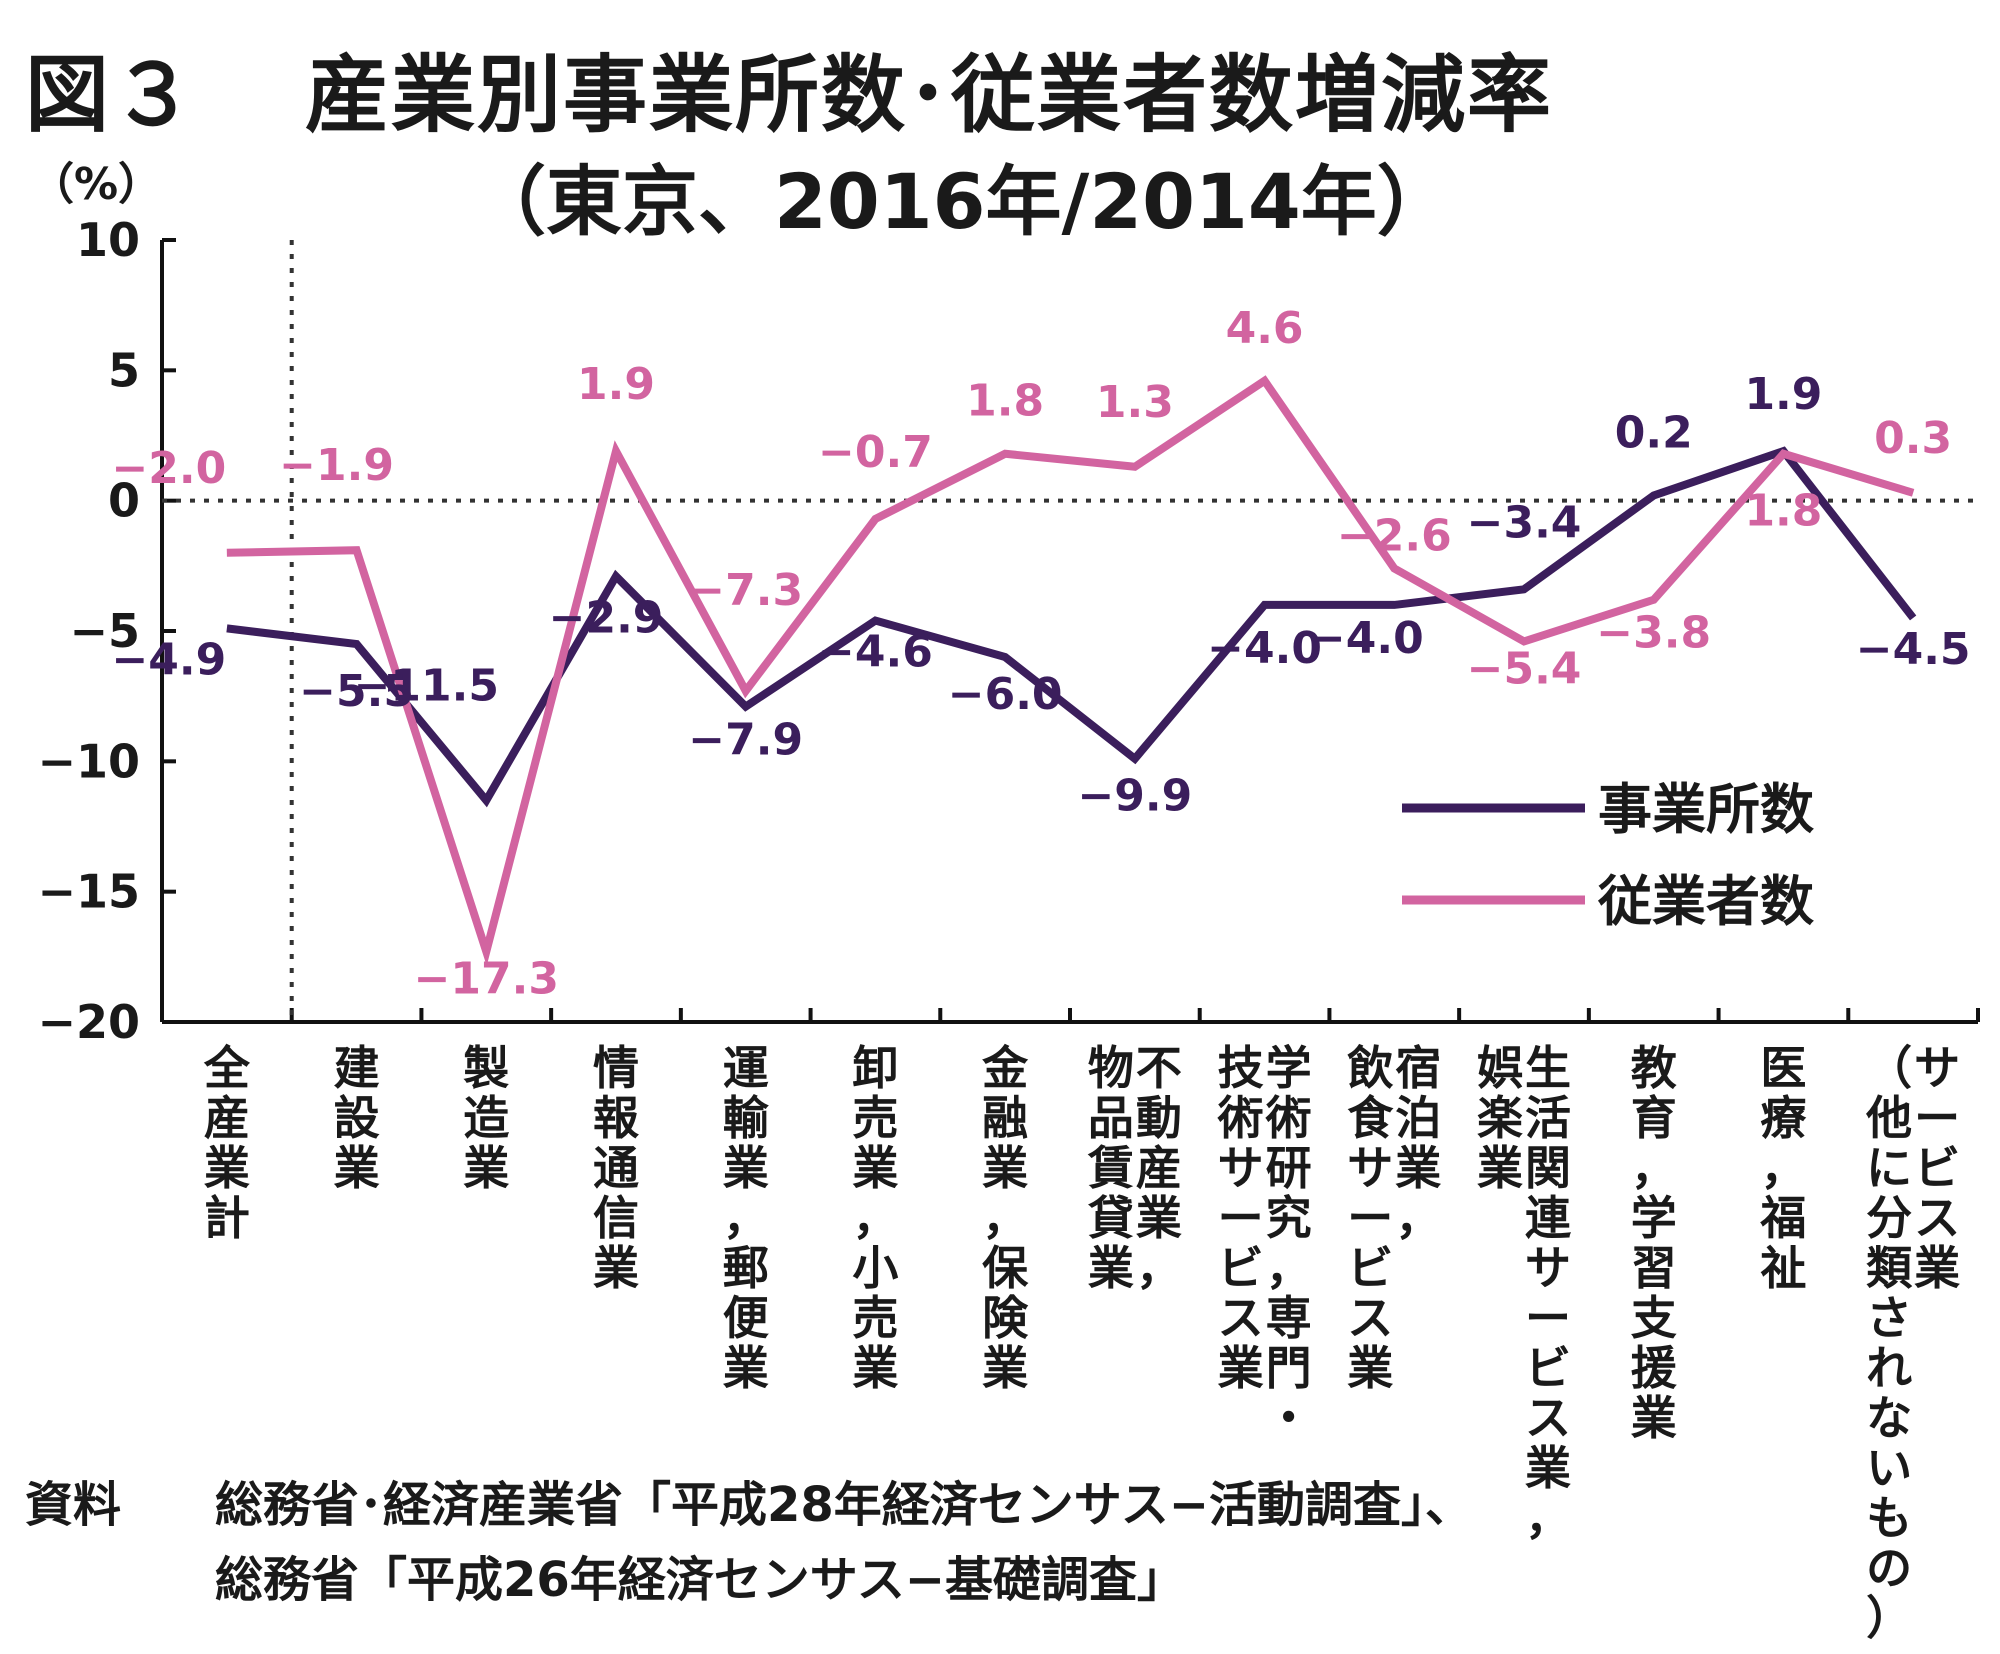 Image resolution: width=2000 pixels, height=1654 pixels. Describe the element at coordinates (1783, 1118) in the screenshot. I see `x-category-char: 療` at that location.